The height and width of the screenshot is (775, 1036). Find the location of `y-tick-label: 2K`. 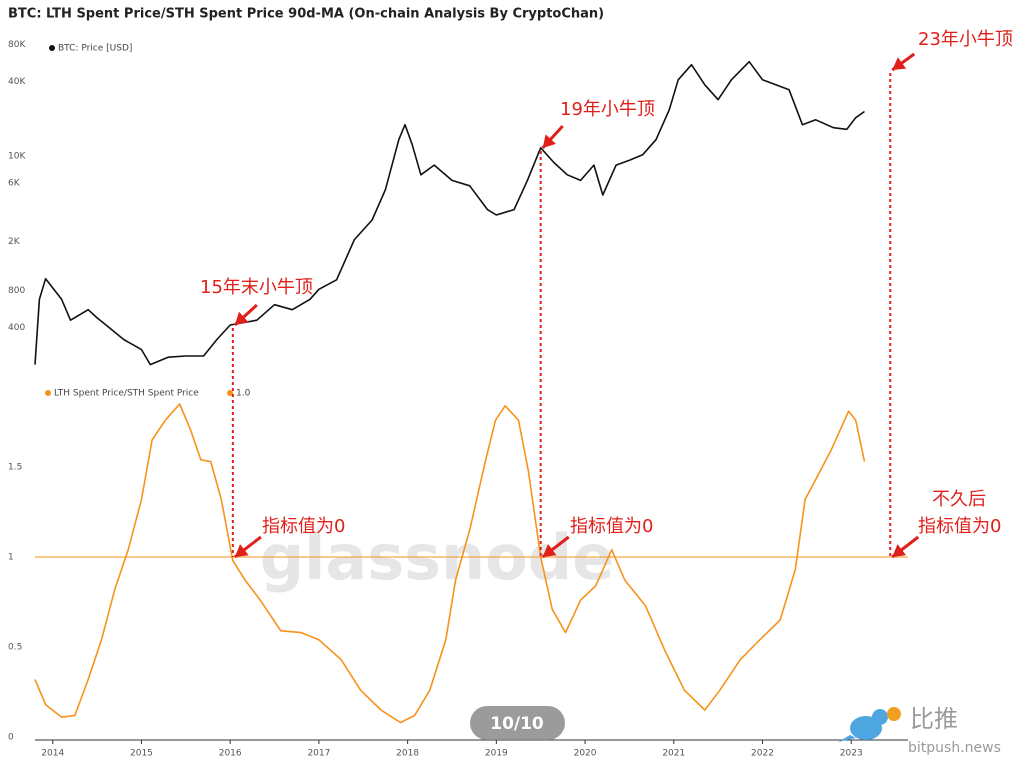

y-tick-label: 2K is located at coordinates (14, 242).